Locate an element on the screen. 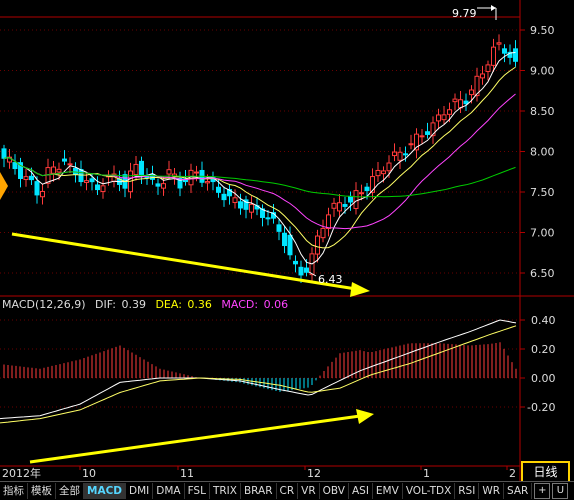 Image resolution: width=574 pixels, height=500 pixels. period-selector: 日线 is located at coordinates (545, 472).